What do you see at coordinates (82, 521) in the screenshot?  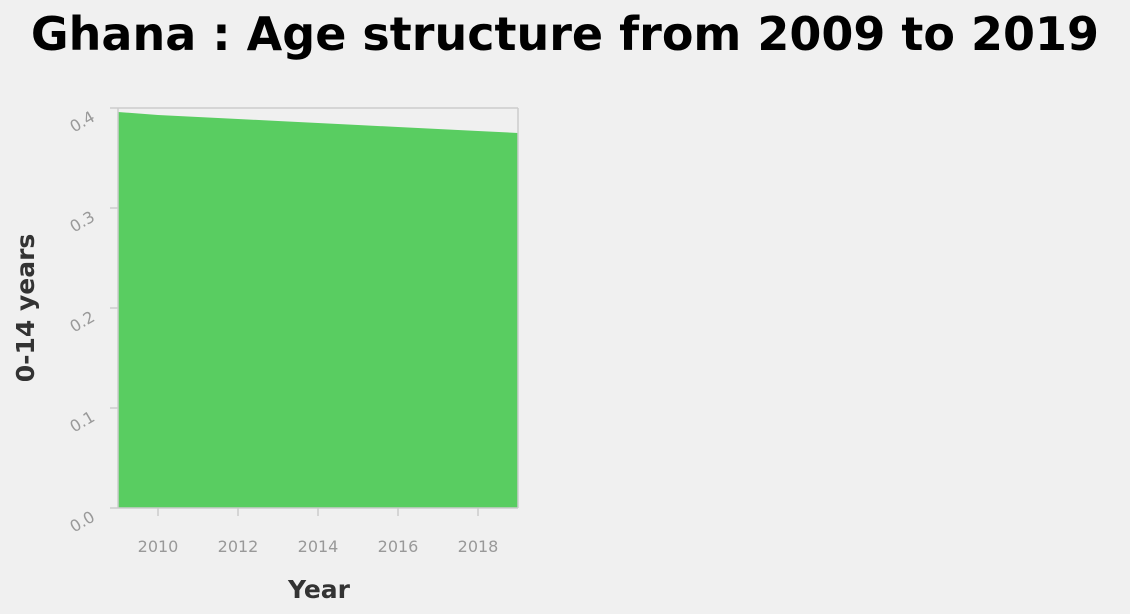 I see `y-tick-label: 0.0` at bounding box center [82, 521].